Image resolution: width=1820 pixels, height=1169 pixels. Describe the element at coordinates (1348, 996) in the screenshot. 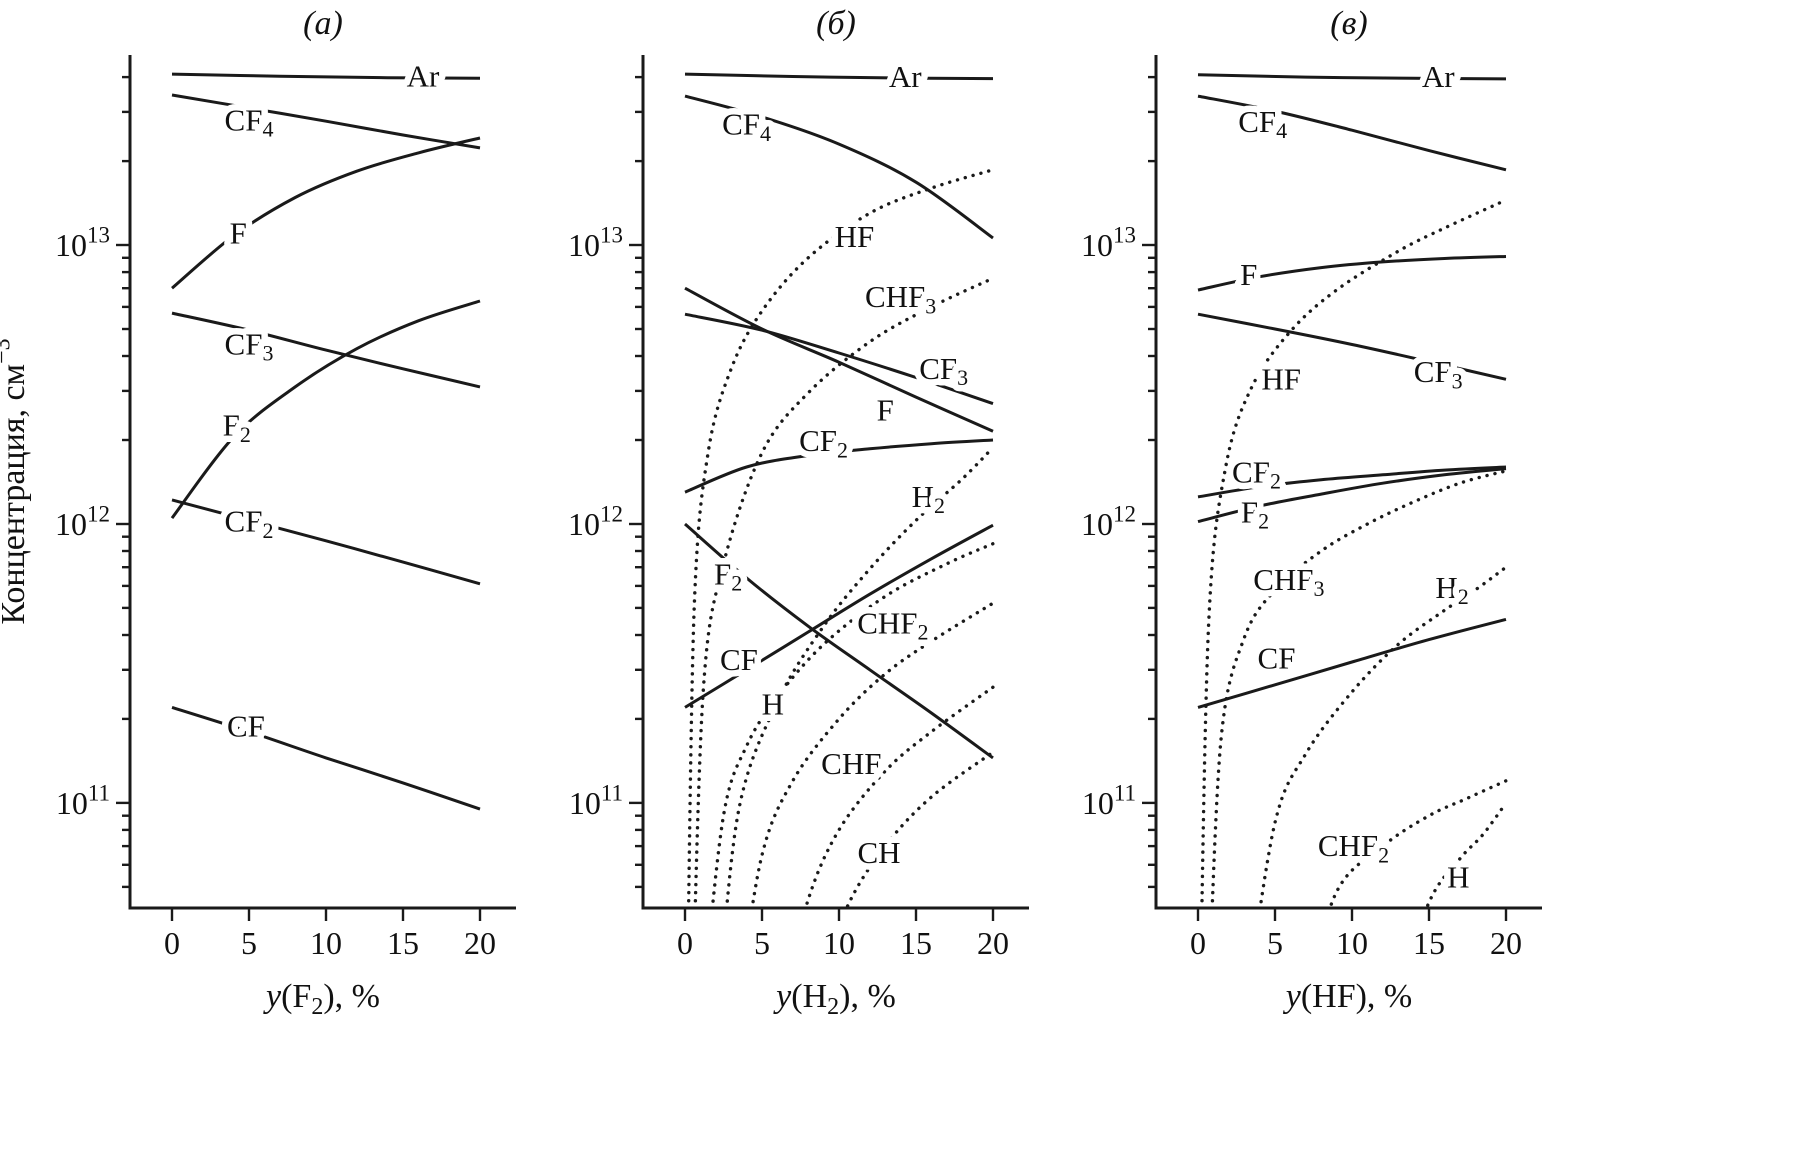

I see `x-axis-label: y(HF), %` at that location.